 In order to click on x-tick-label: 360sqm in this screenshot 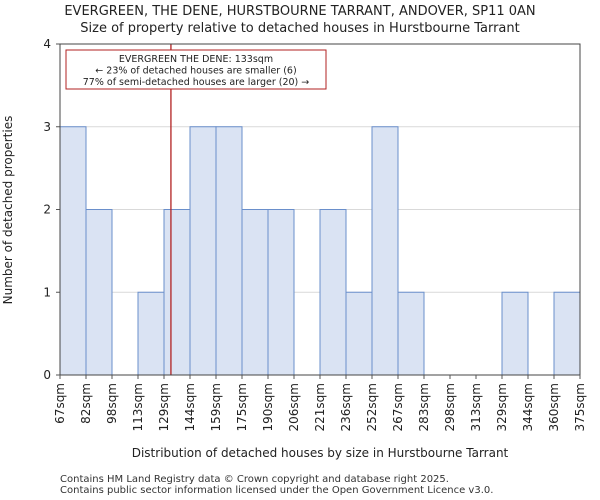, I will do `click(554, 407)`.